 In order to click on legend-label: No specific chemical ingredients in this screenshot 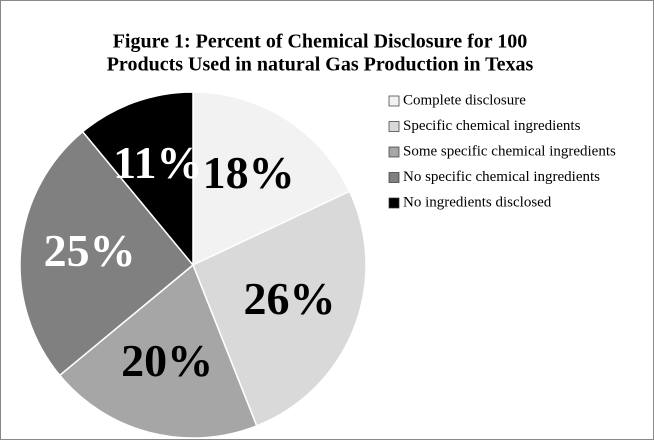, I will do `click(501, 177)`.